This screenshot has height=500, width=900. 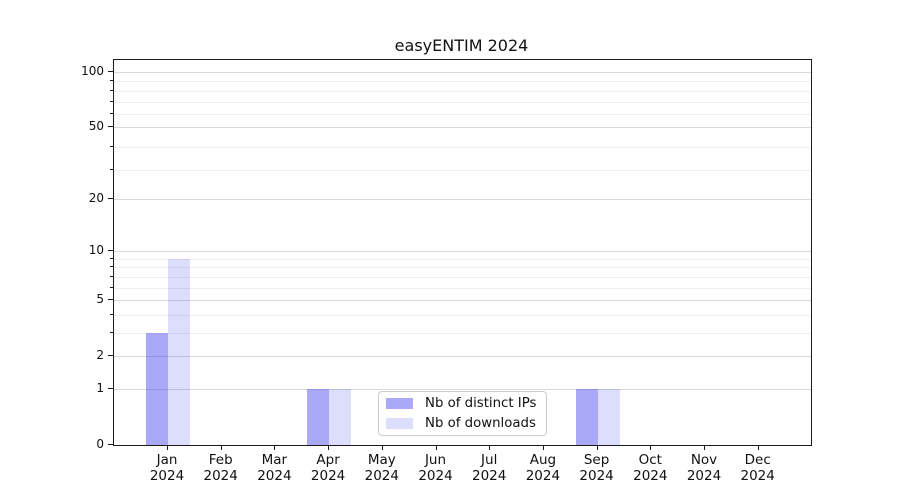 I want to click on x-tick-label: Aug 2024, so click(x=543, y=468).